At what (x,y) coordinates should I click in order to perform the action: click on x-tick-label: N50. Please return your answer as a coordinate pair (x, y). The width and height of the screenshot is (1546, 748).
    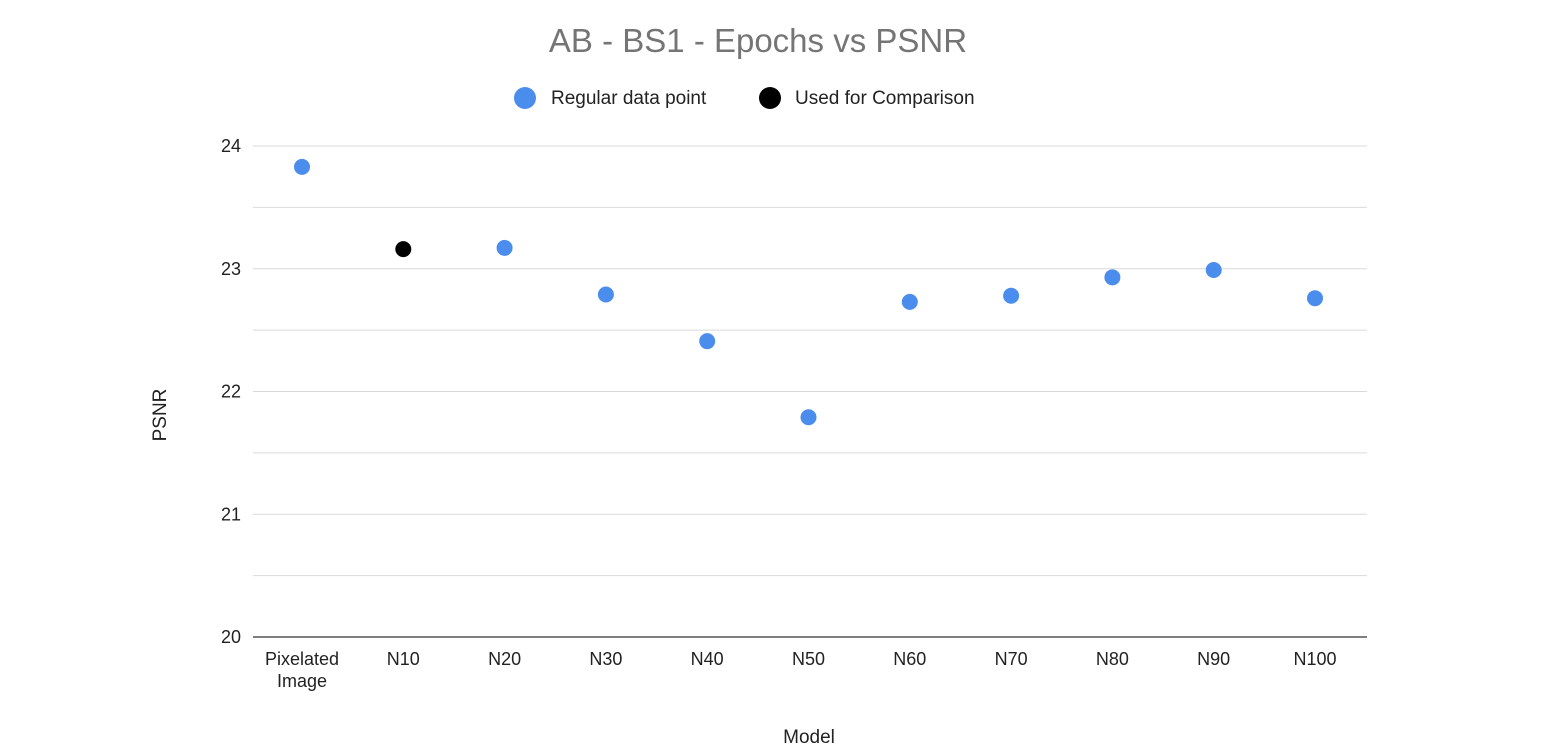
    Looking at the image, I should click on (808, 659).